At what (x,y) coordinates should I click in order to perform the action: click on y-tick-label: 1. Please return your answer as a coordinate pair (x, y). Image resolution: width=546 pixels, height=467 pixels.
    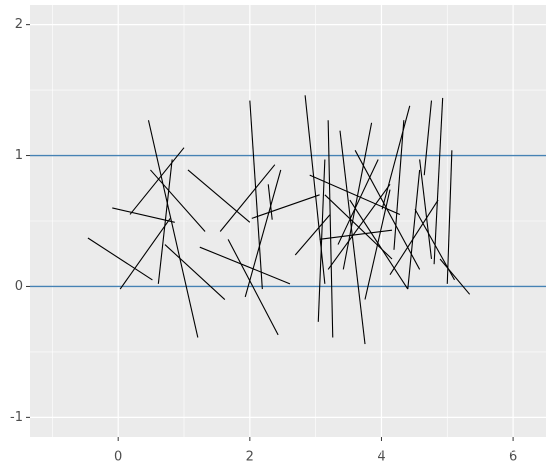
    Looking at the image, I should click on (19, 155).